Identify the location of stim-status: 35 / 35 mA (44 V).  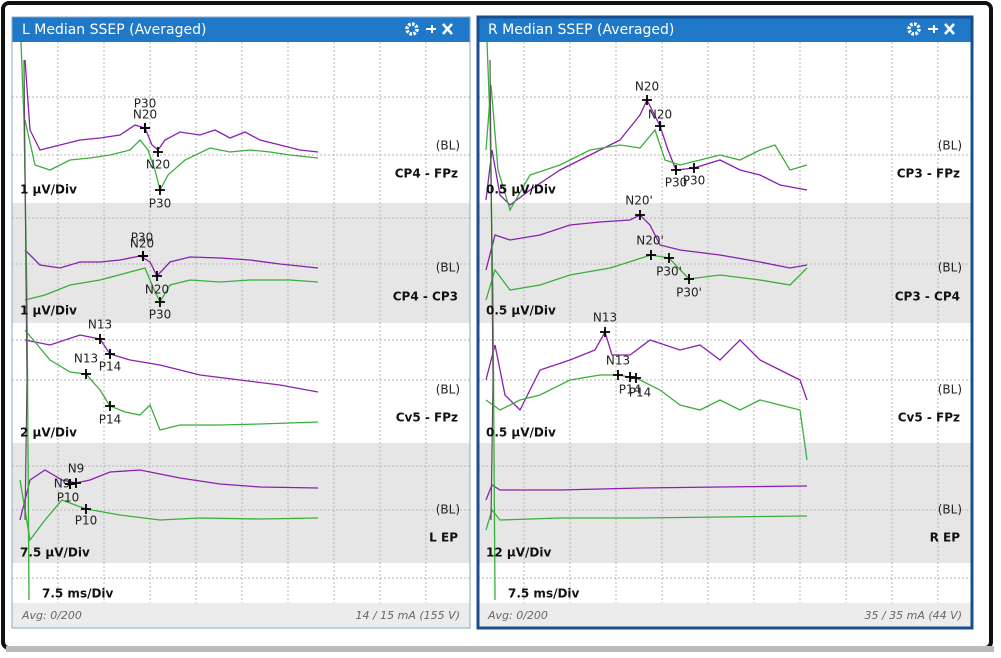
(913, 615).